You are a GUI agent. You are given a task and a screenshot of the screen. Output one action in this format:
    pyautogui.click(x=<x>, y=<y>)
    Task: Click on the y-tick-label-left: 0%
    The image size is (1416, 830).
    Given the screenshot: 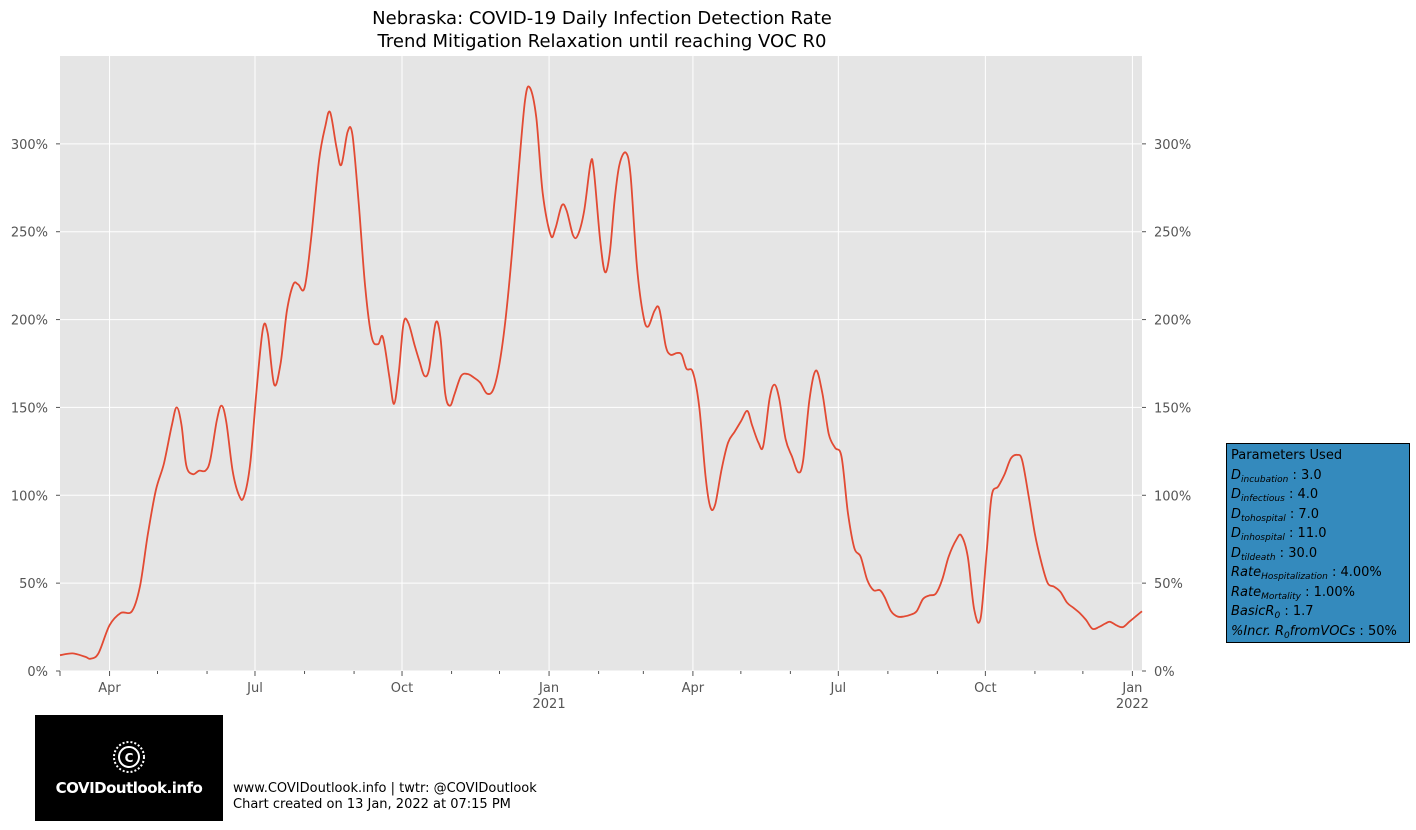 What is the action you would take?
    pyautogui.click(x=37, y=672)
    